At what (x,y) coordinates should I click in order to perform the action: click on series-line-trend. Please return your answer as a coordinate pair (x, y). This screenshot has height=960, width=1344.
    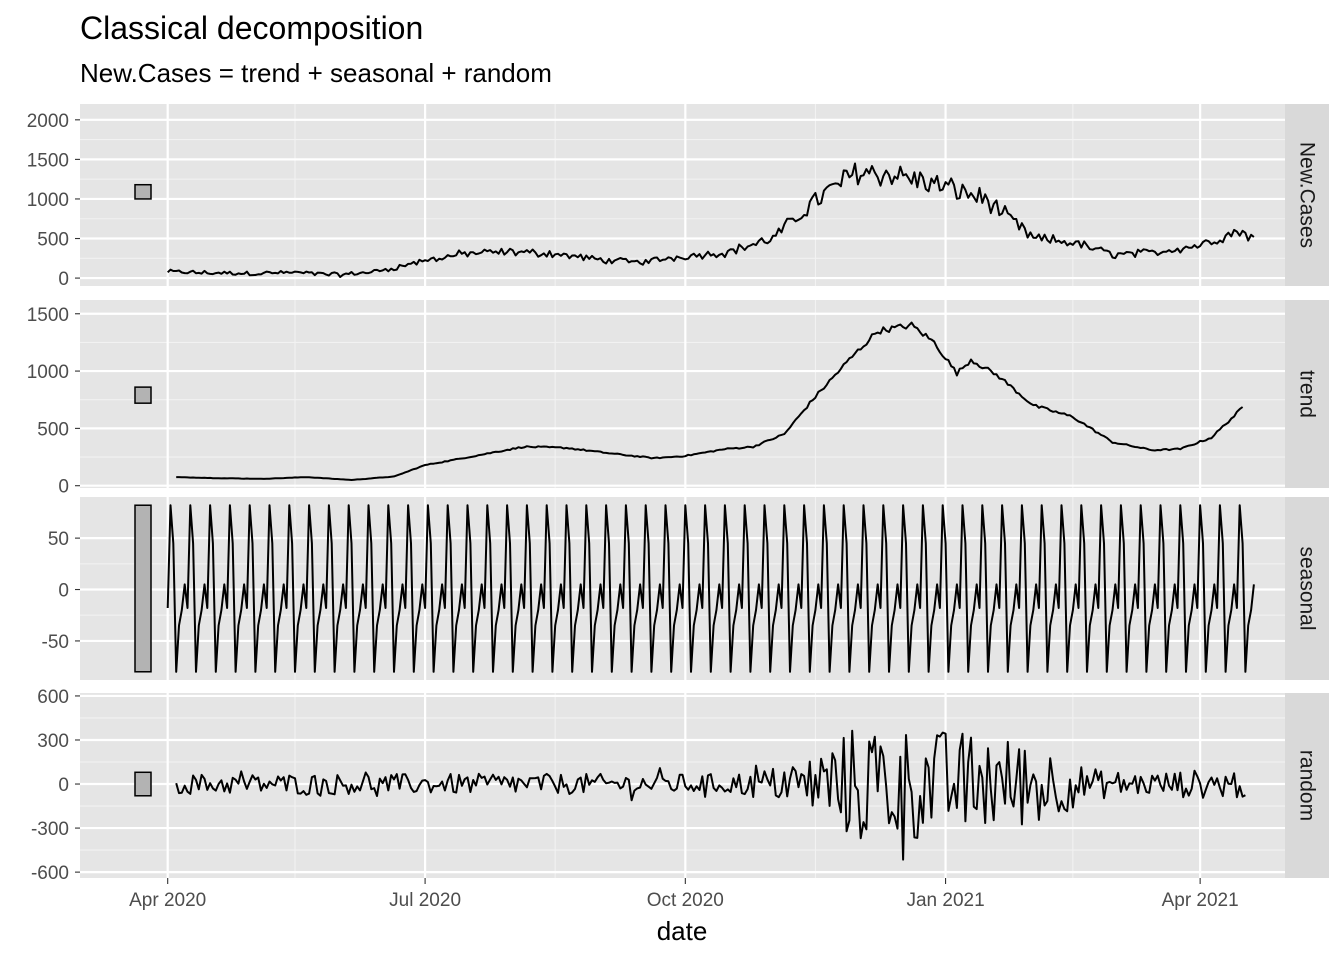
    Looking at the image, I should click on (710, 401).